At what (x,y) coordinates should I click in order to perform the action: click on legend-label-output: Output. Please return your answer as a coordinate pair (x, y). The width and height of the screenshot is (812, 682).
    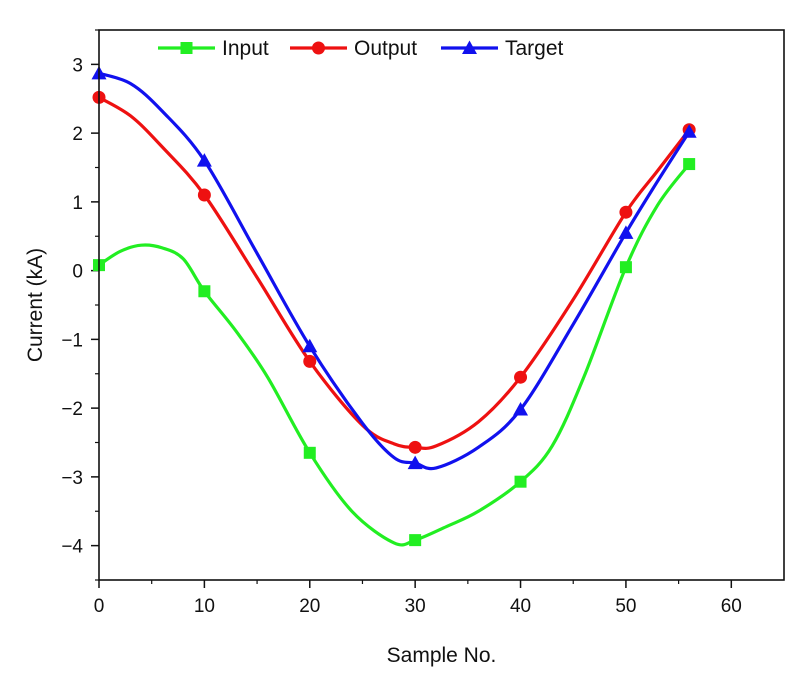
    Looking at the image, I should click on (385, 48).